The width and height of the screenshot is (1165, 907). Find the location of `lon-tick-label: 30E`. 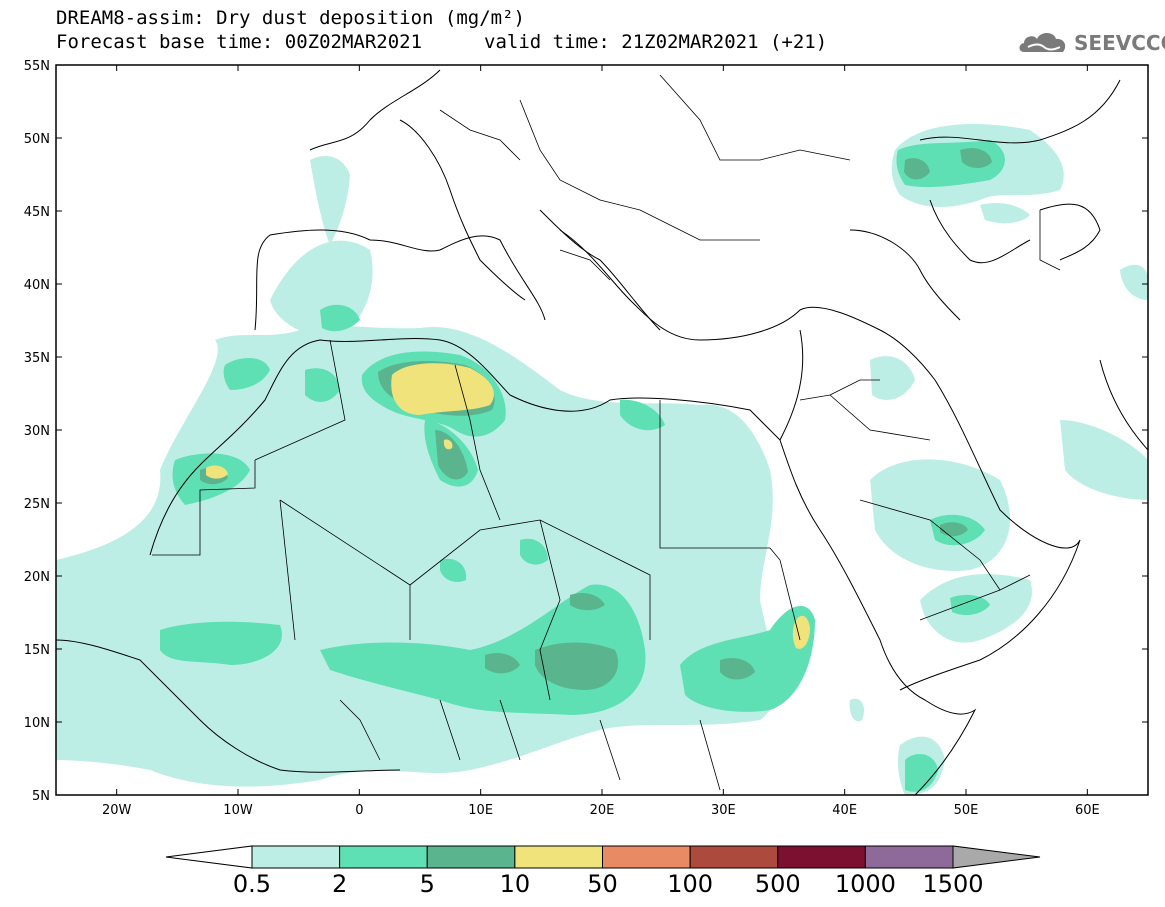

lon-tick-label: 30E is located at coordinates (723, 810).